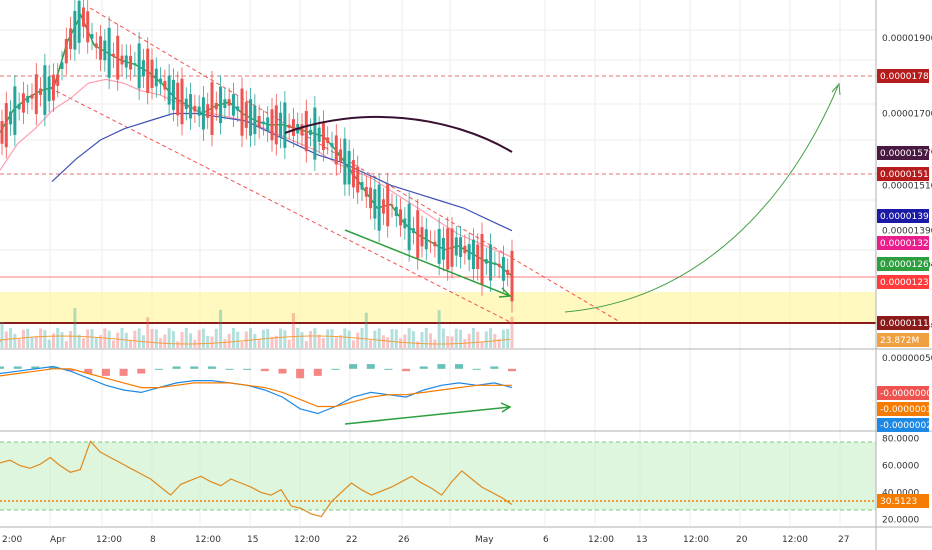 This screenshot has width=932, height=550. Describe the element at coordinates (906, 77) in the screenshot. I see `price-label-text-0: 0.00001781` at that location.